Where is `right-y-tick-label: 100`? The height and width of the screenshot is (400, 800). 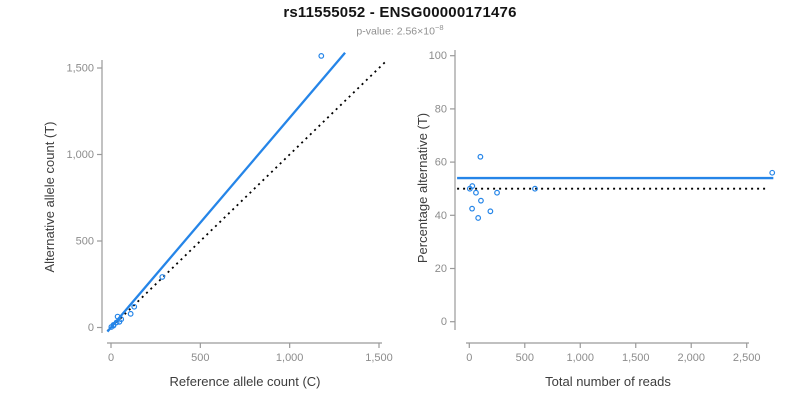
right-y-tick-label: 100 is located at coordinates (438, 56).